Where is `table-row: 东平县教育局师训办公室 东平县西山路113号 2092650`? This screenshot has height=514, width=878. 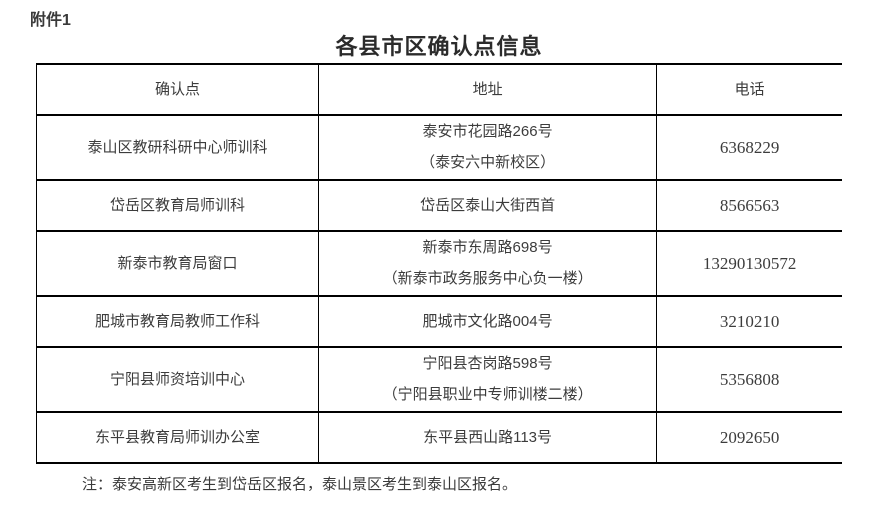
table-row: 东平县教育局师训办公室 东平县西山路113号 2092650 is located at coordinates (439, 437).